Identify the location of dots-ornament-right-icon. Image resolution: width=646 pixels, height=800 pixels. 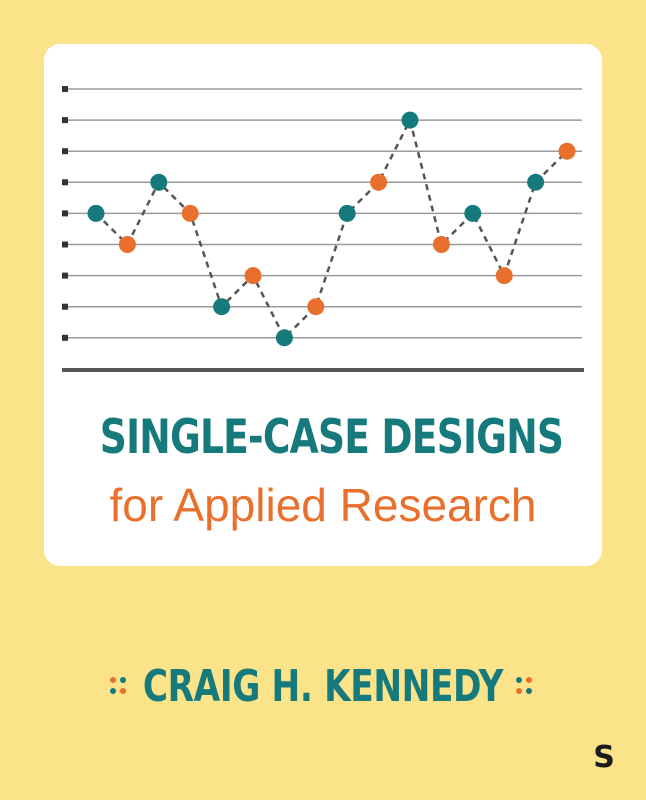
(524, 686).